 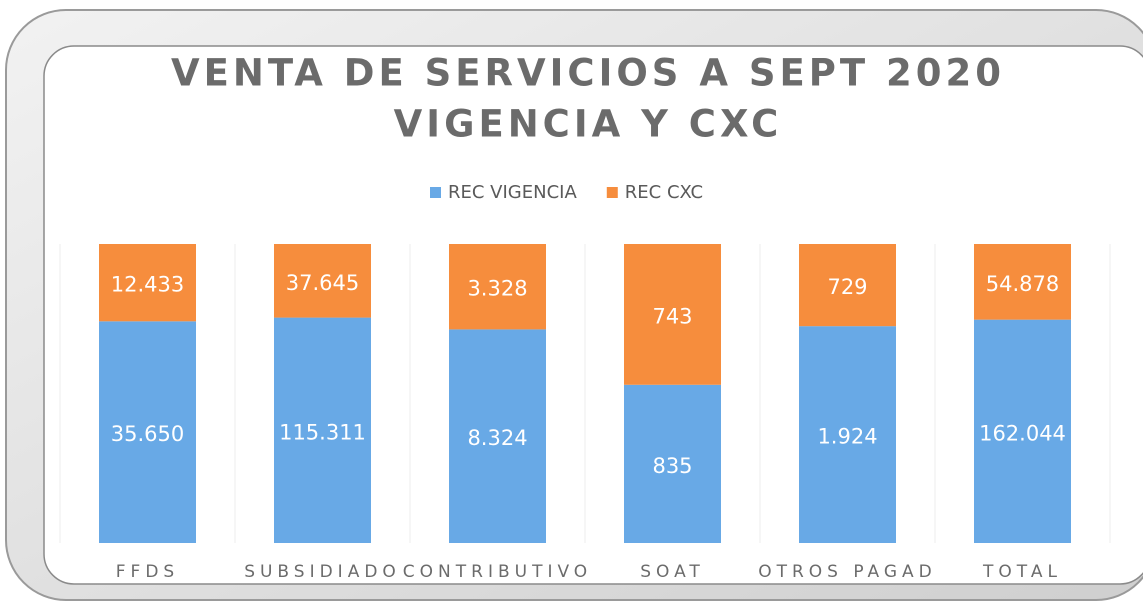 What do you see at coordinates (847, 437) in the screenshot?
I see `data-label: 1.924` at bounding box center [847, 437].